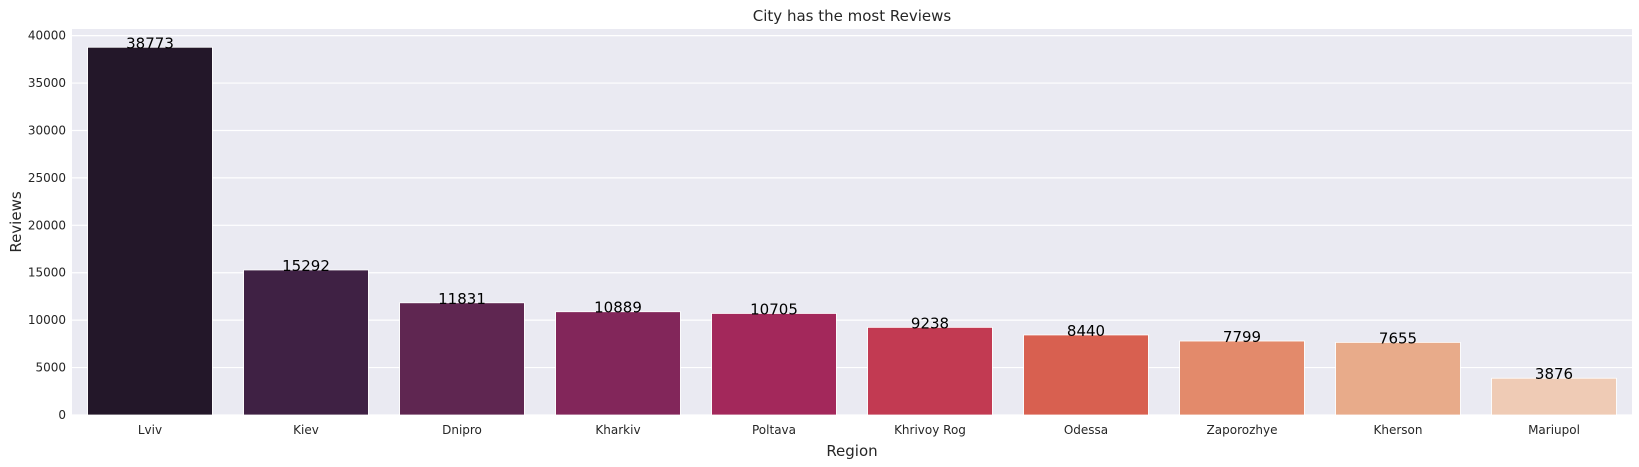  I want to click on y-tick-label: 10000, so click(47, 320).